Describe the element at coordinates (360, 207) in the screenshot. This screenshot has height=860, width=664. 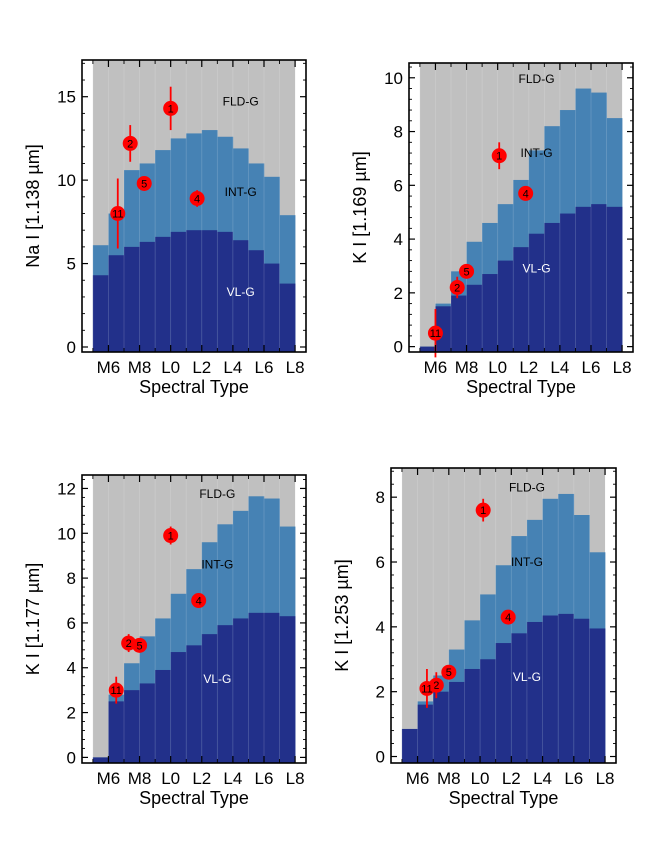
I see `y-axis-title: K I [1.169 µm]` at that location.